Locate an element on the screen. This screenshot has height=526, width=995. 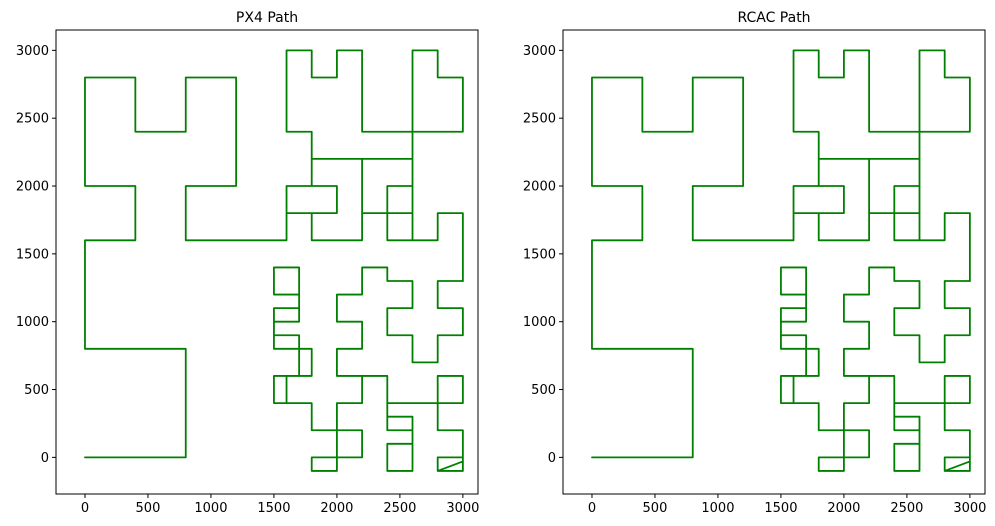
rcac-x-tick-label: 2500 is located at coordinates (906, 508).